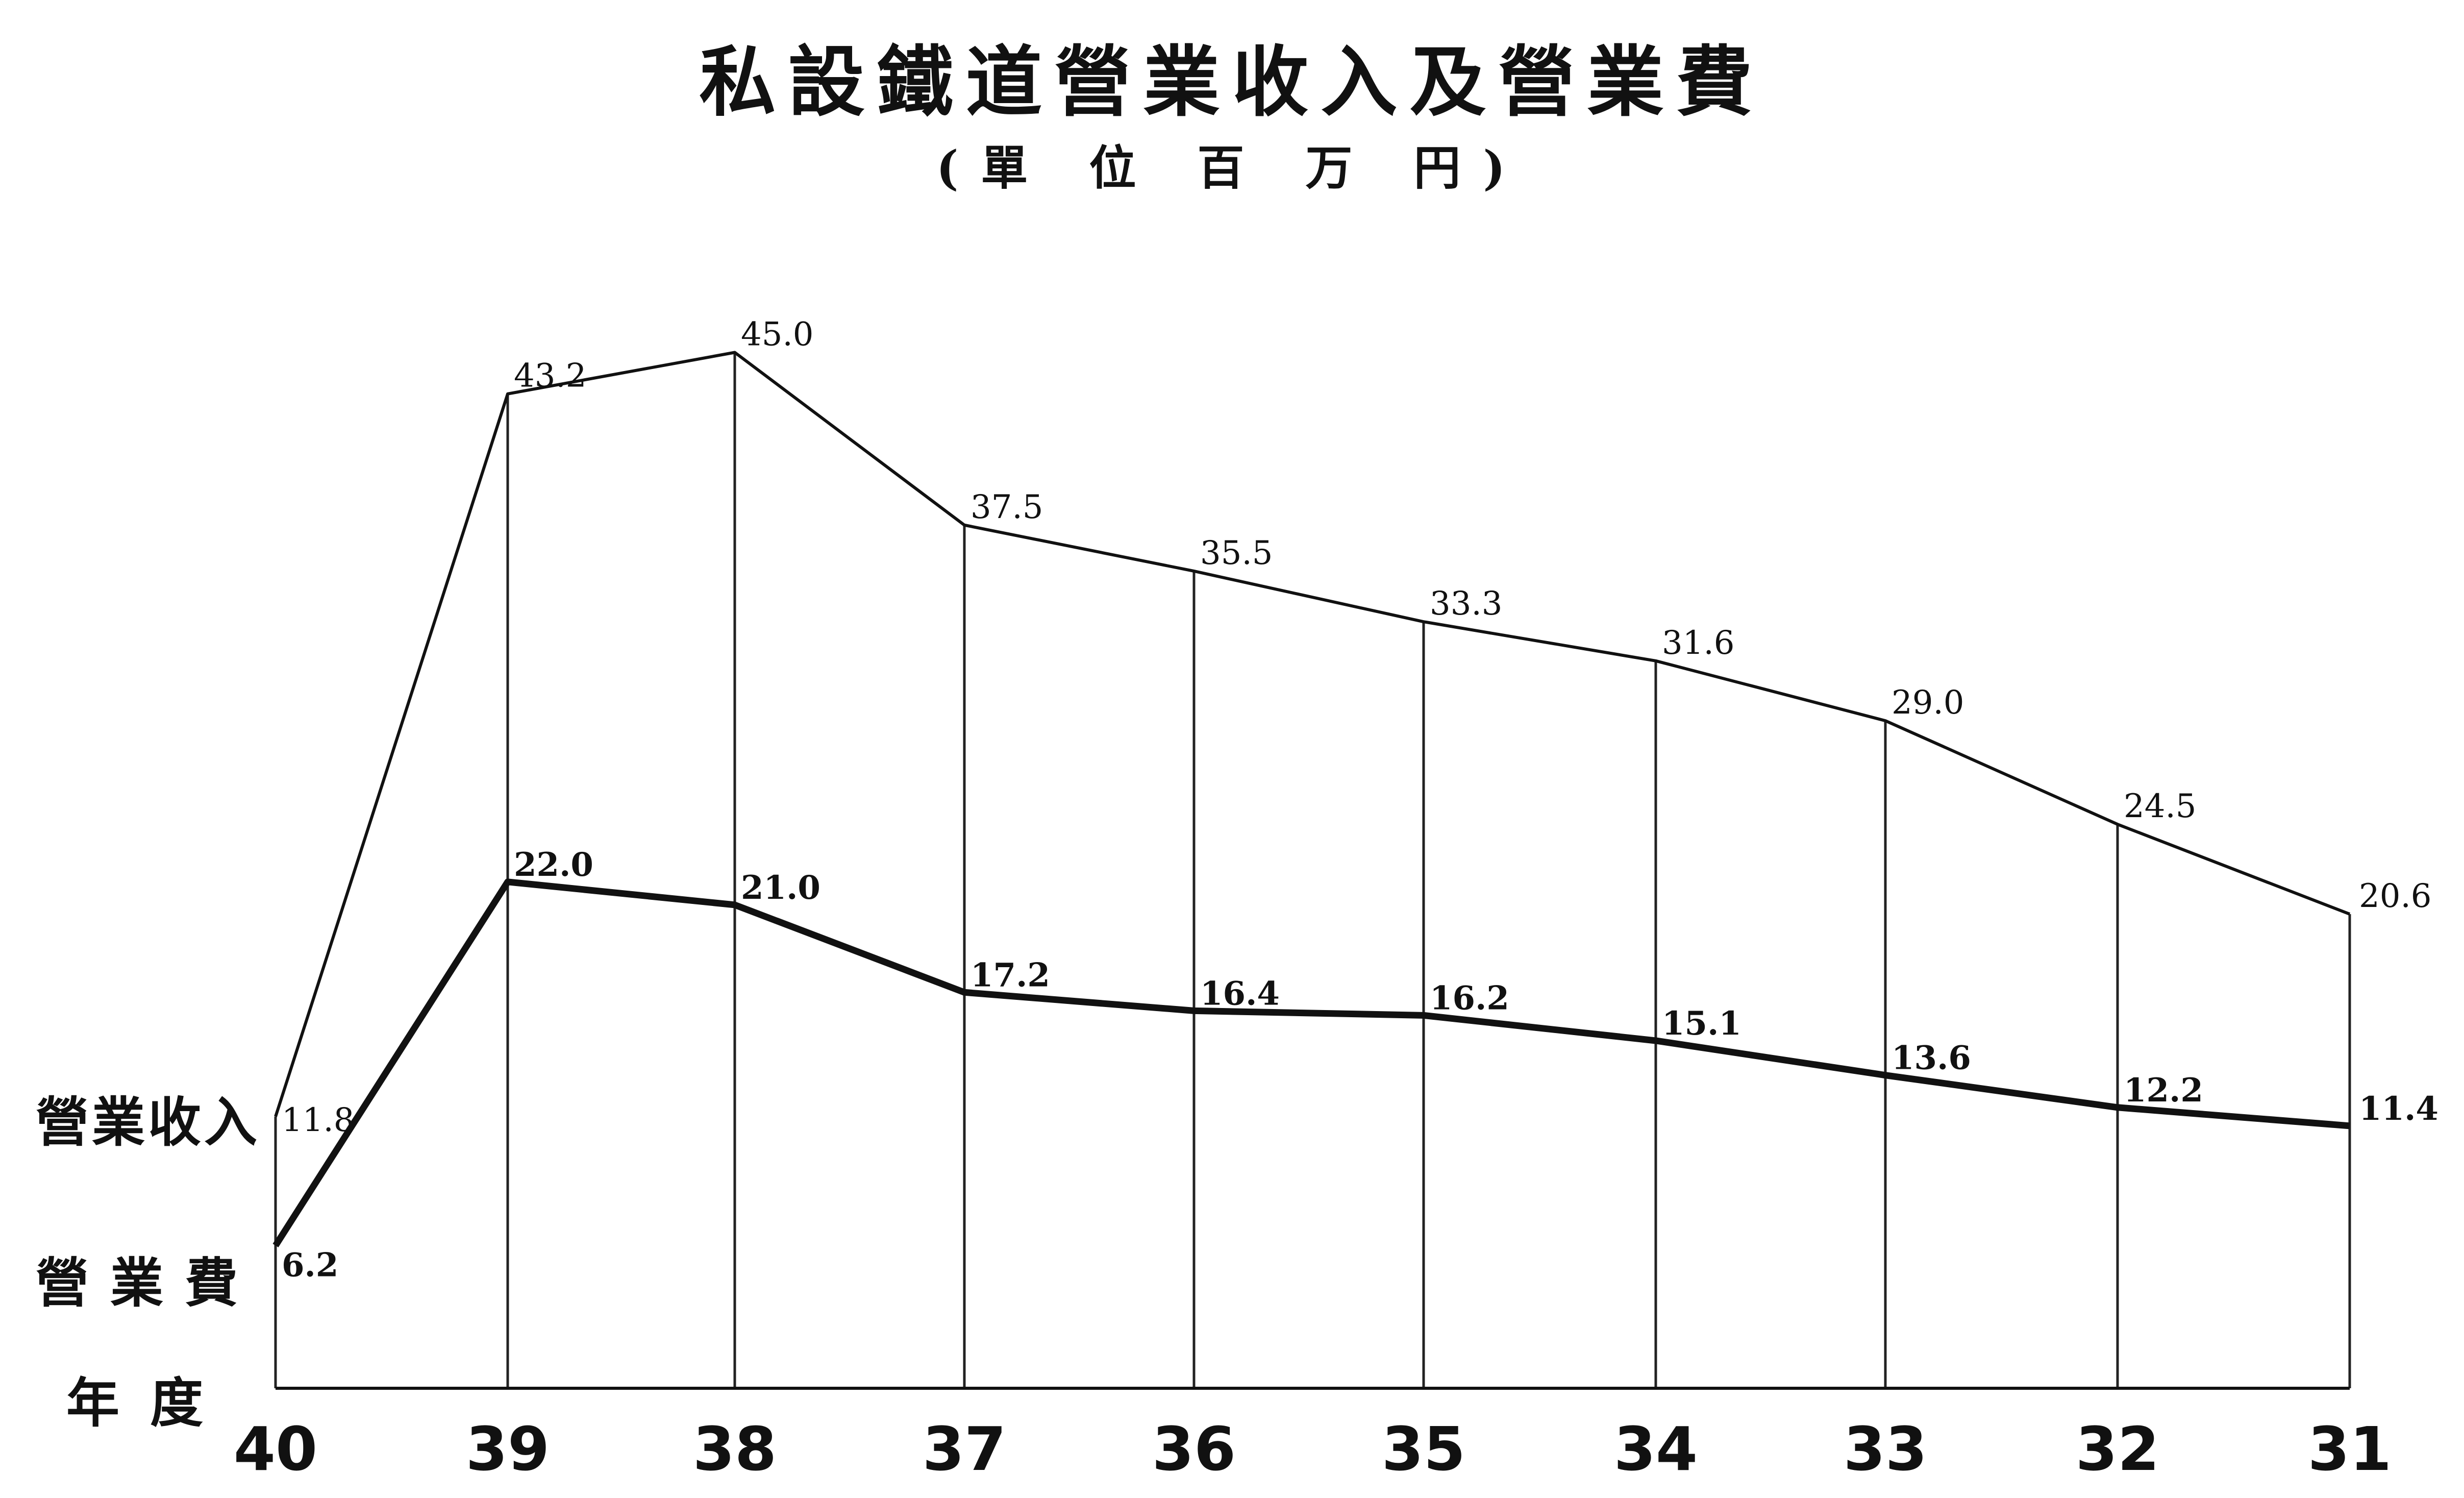  What do you see at coordinates (778, 335) in the screenshot?
I see `revenue-data-label-38: 45.0` at bounding box center [778, 335].